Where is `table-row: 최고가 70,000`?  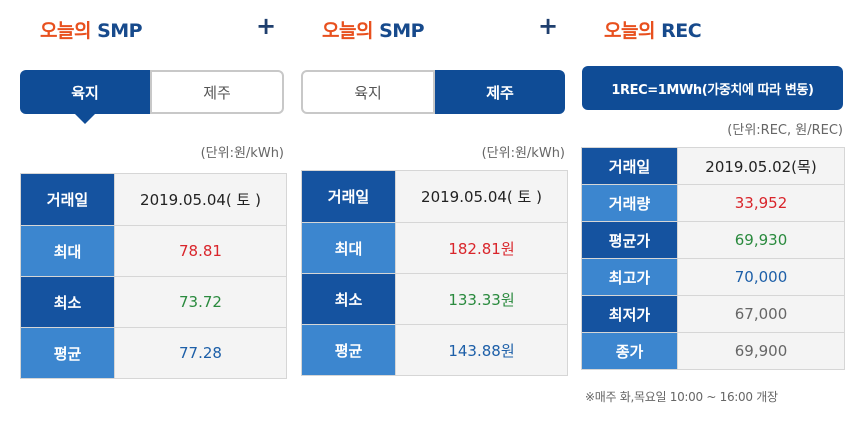 table-row: 최고가 70,000 is located at coordinates (713, 277).